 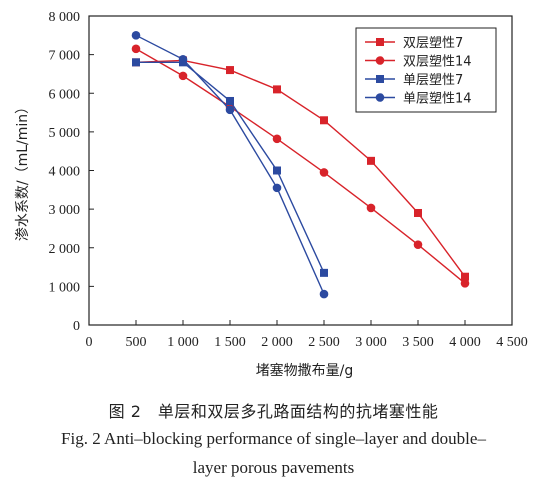 I want to click on y-tick-label: 1 000, so click(x=65, y=287).